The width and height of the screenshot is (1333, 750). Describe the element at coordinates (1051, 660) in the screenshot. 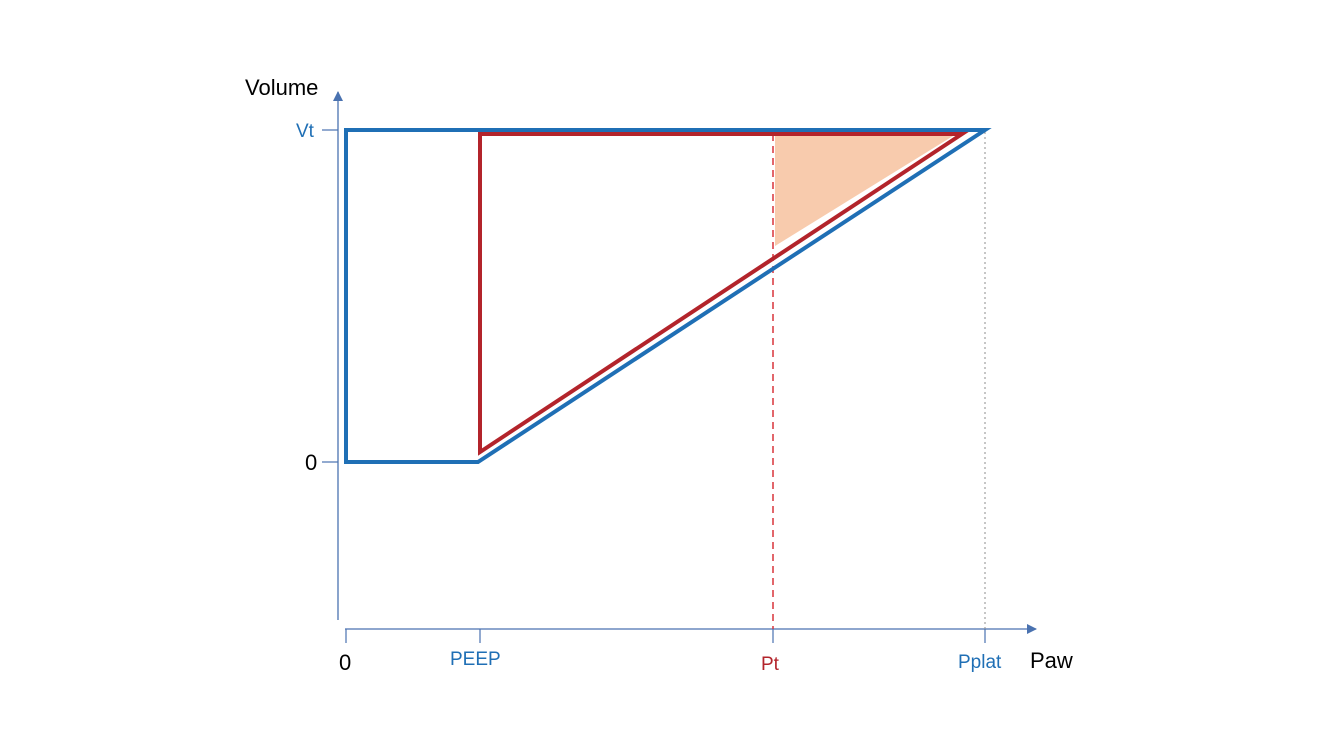

I see `x-axis-label: Paw` at that location.